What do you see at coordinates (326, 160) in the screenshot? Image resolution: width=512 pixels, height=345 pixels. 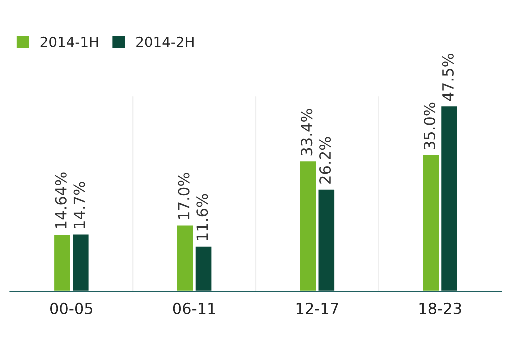 I see `data-label: 26.2%` at bounding box center [326, 160].